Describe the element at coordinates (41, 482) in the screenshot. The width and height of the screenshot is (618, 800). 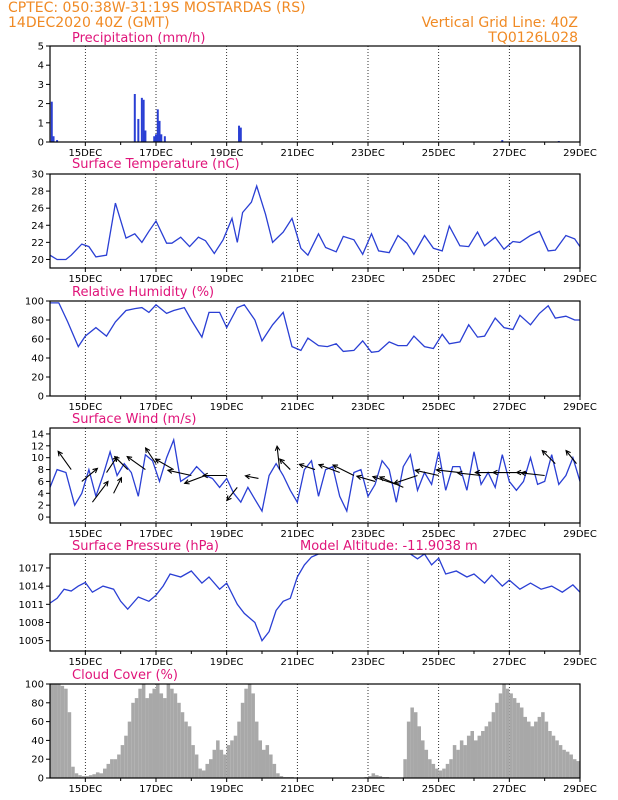
I see `wind-y-tick: 6` at that location.